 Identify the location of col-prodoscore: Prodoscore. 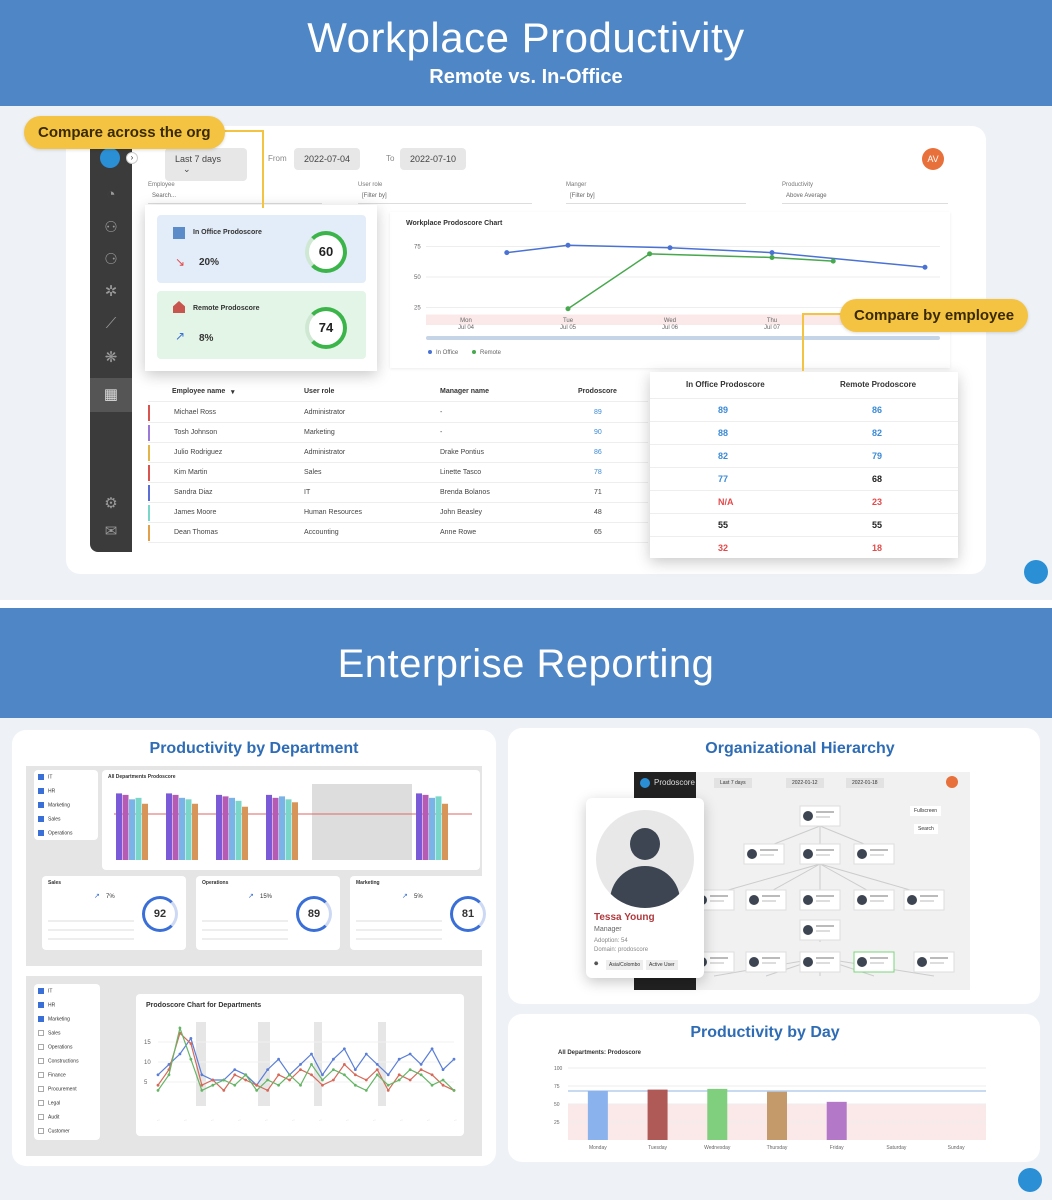
(597, 391).